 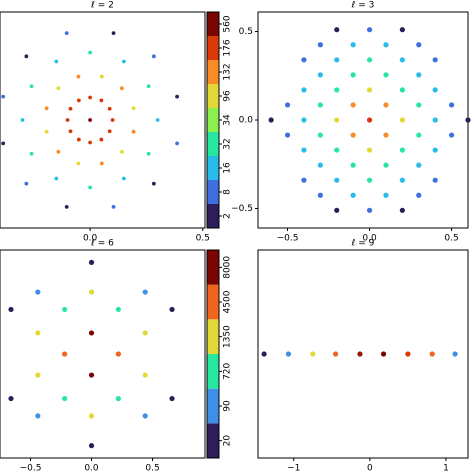 I want to click on x-tick-label: 0, so click(x=370, y=469).